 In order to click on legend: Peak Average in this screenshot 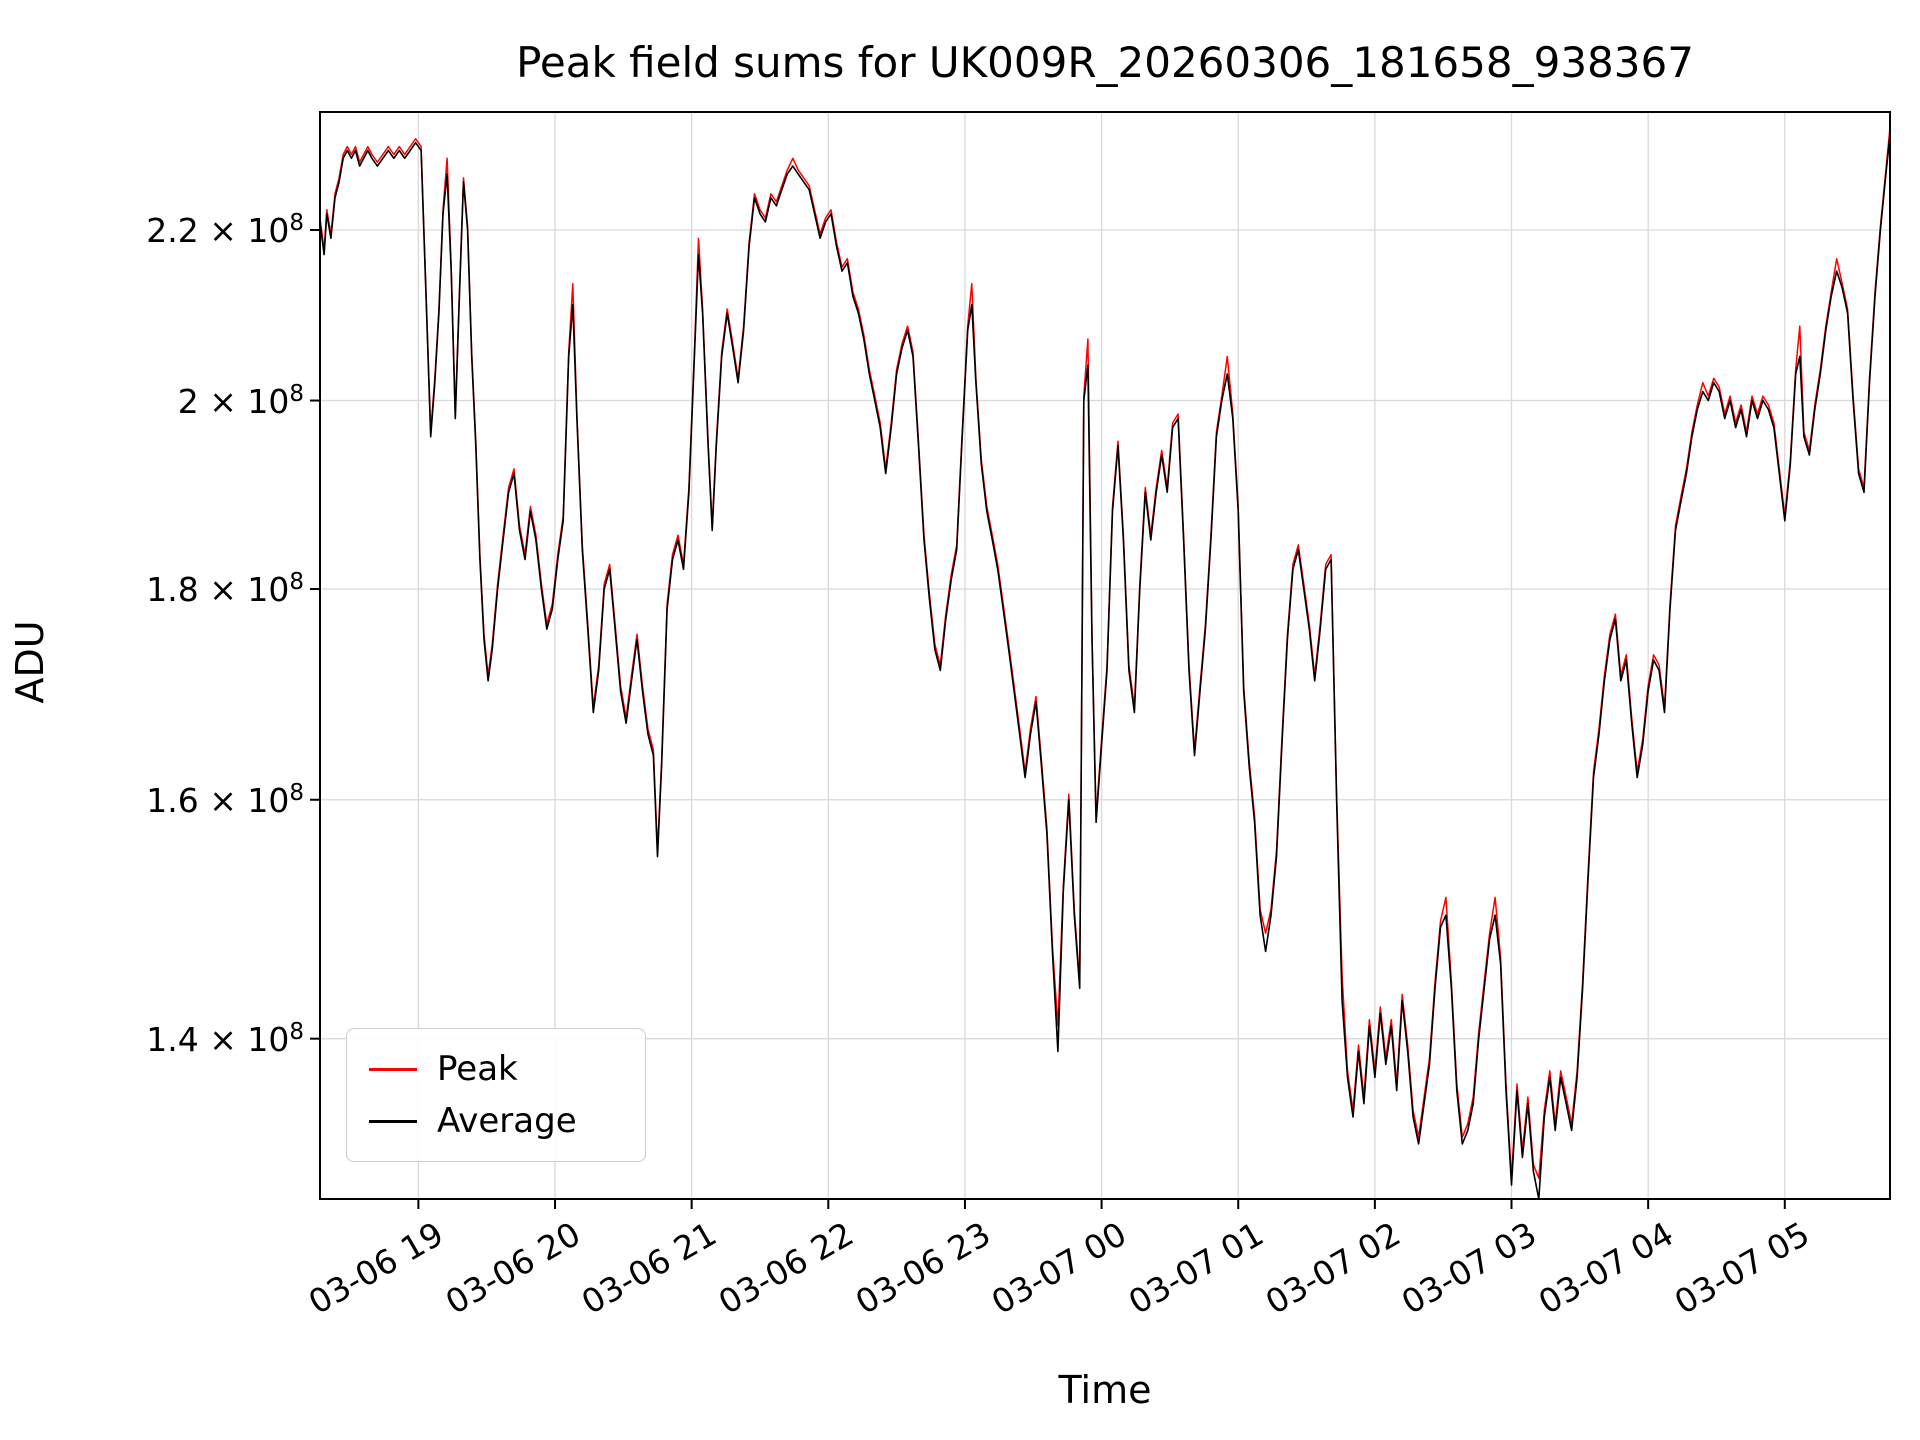, I will do `click(496, 1095)`.